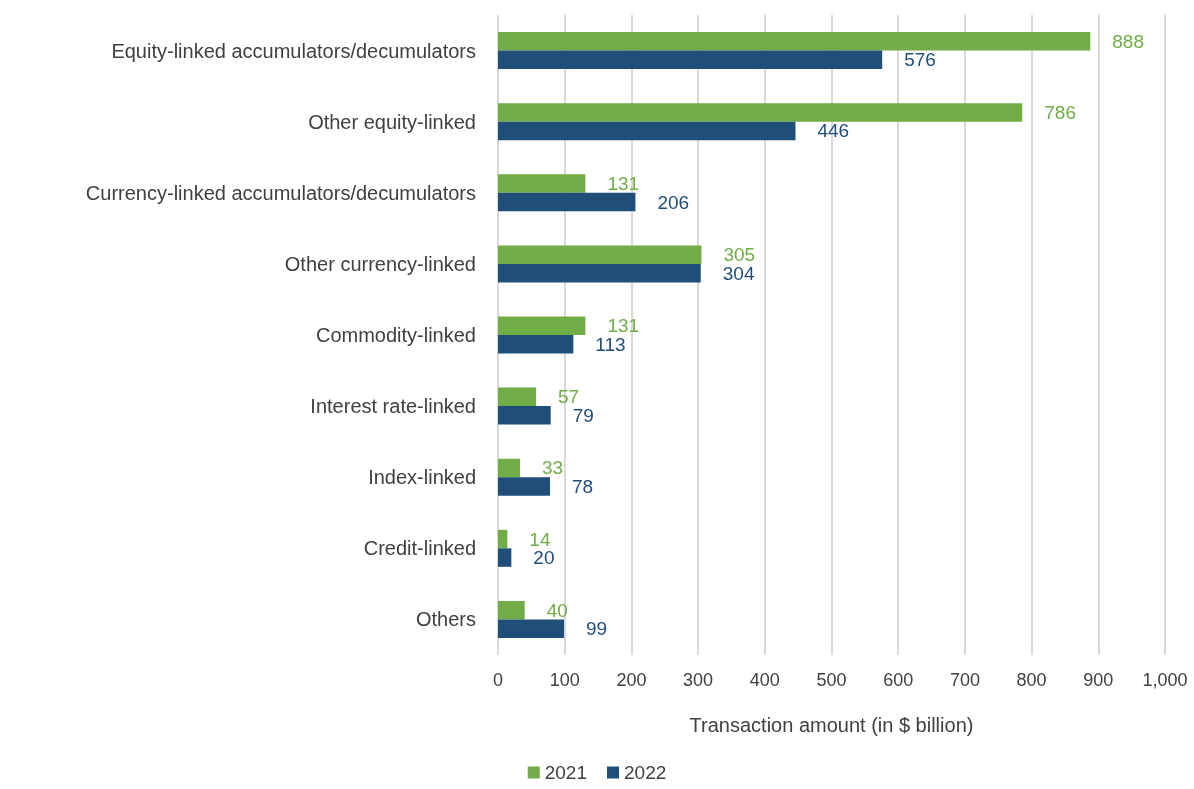 This screenshot has height=789, width=1194. What do you see at coordinates (395, 335) in the screenshot?
I see `y-tick-label: Commodity-linked` at bounding box center [395, 335].